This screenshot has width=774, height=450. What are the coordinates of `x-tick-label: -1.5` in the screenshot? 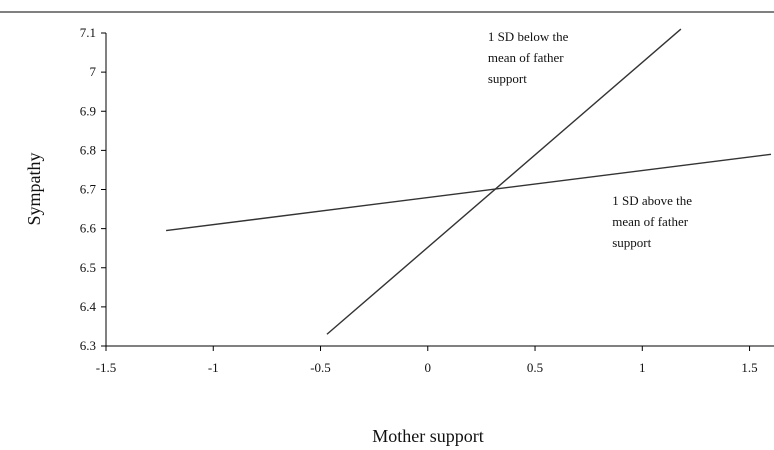 It's located at (106, 367).